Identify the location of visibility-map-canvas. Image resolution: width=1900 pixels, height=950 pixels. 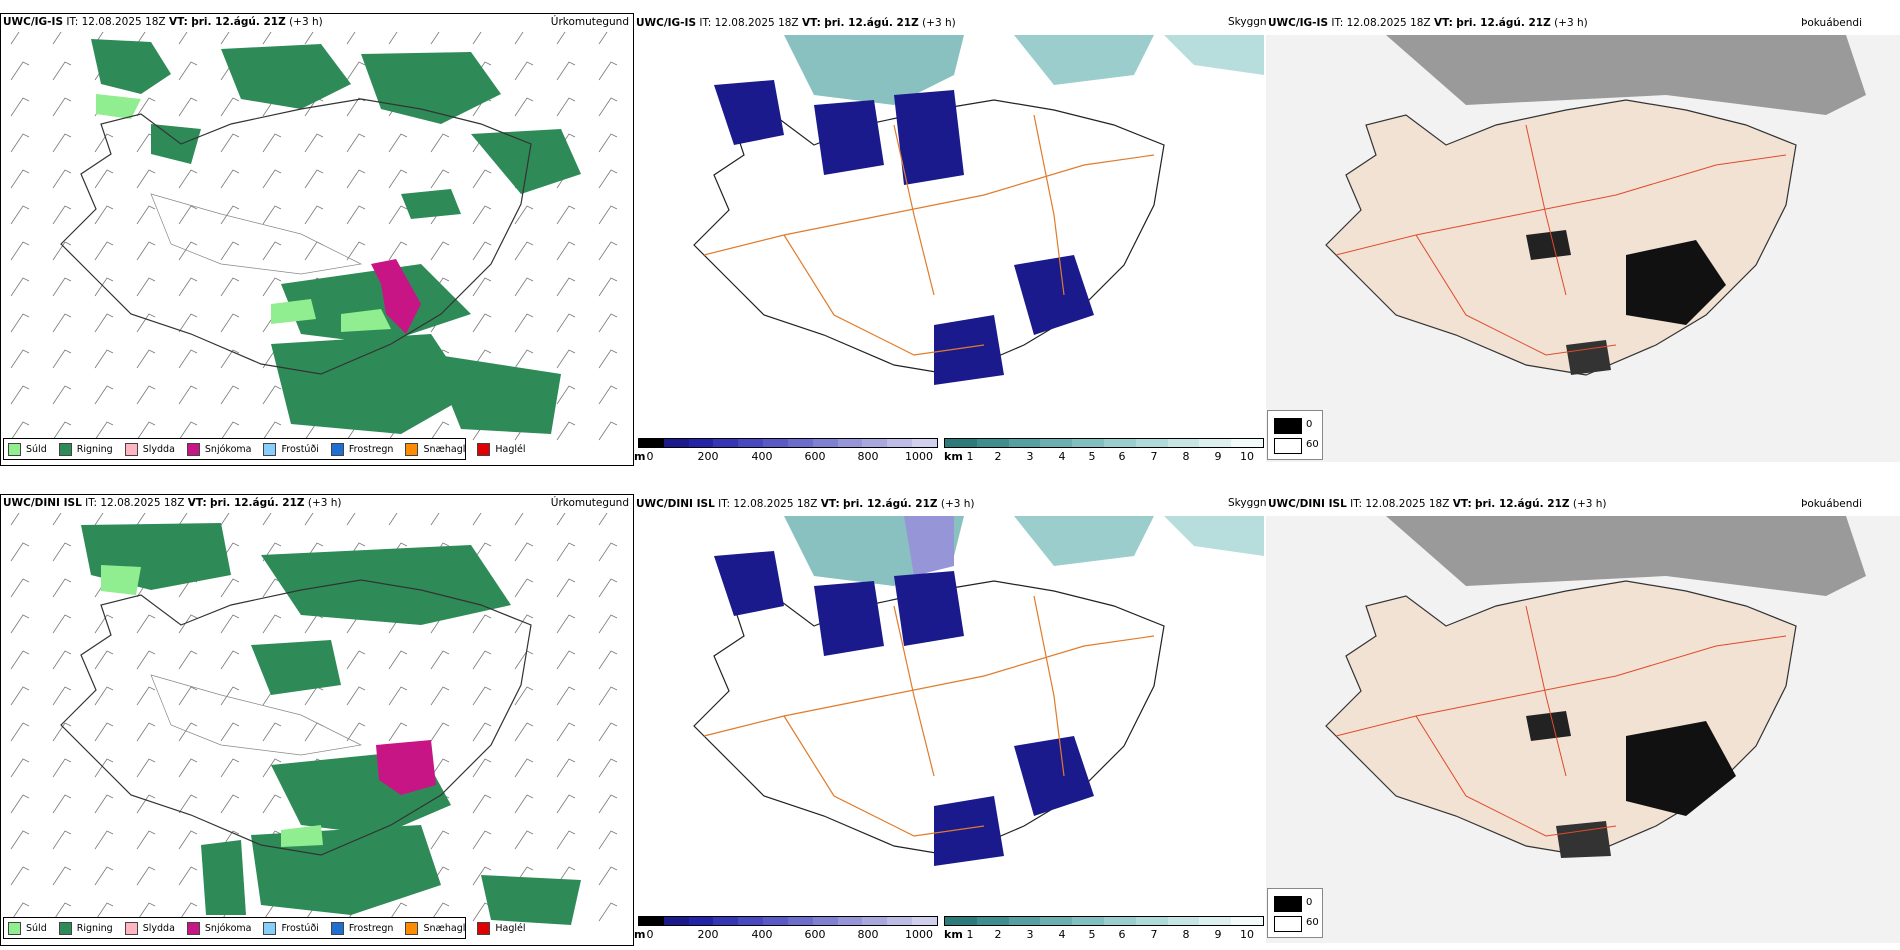
(949, 227).